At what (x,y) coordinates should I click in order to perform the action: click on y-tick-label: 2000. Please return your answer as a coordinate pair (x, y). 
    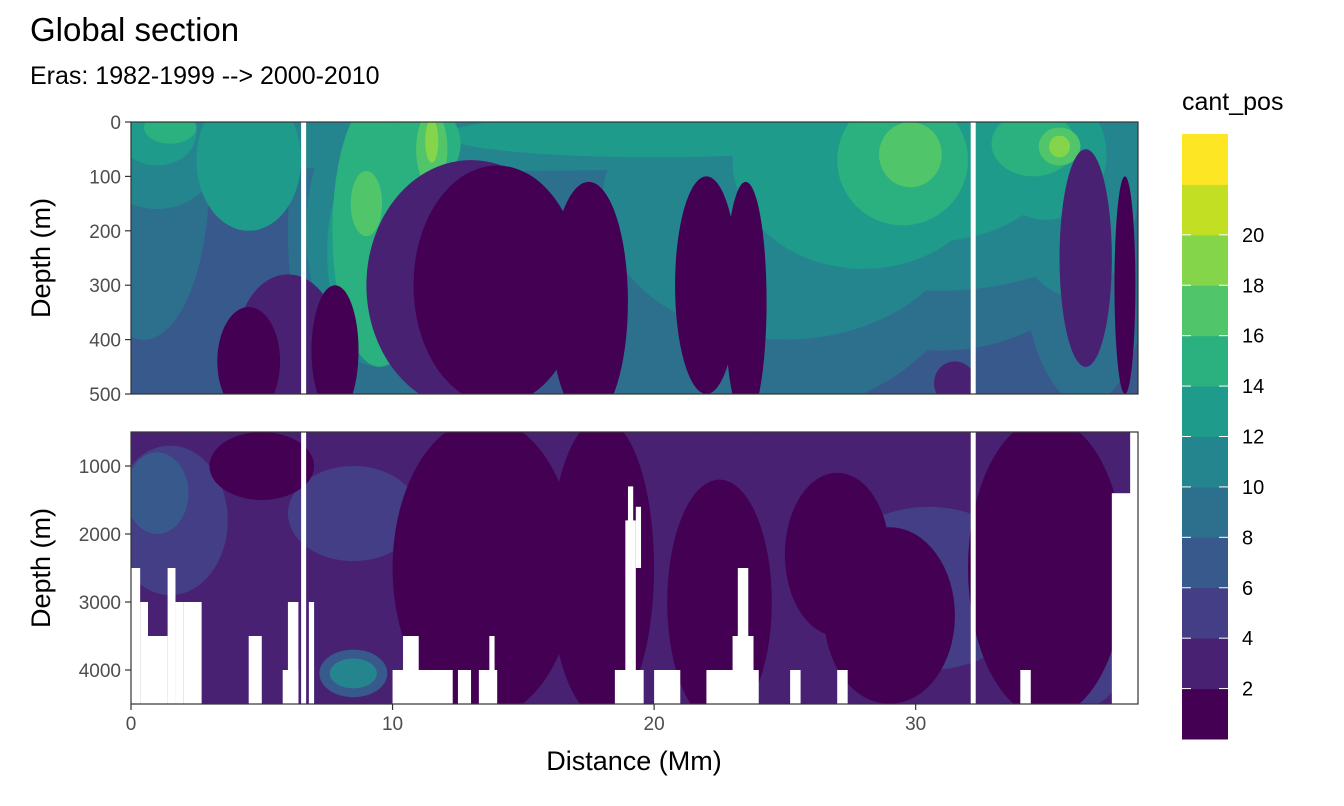
    Looking at the image, I should click on (100, 535).